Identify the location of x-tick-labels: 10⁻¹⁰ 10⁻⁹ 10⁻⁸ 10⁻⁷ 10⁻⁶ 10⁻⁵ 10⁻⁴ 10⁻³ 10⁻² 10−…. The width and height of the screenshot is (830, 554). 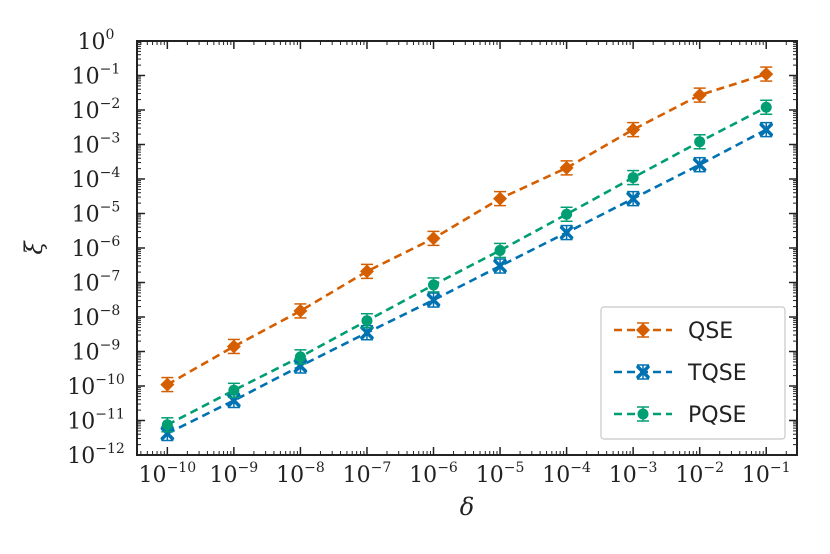
(465, 474).